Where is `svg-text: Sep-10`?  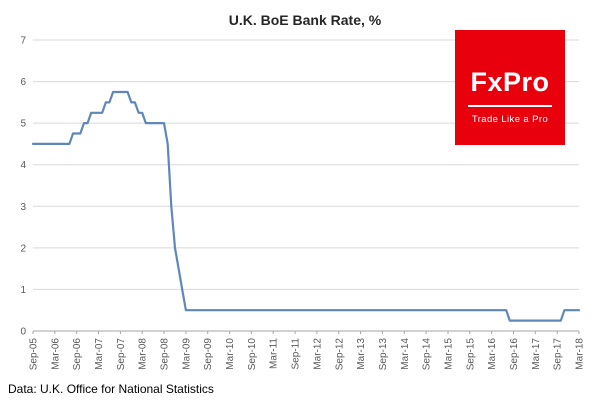
svg-text: Sep-10 is located at coordinates (252, 354).